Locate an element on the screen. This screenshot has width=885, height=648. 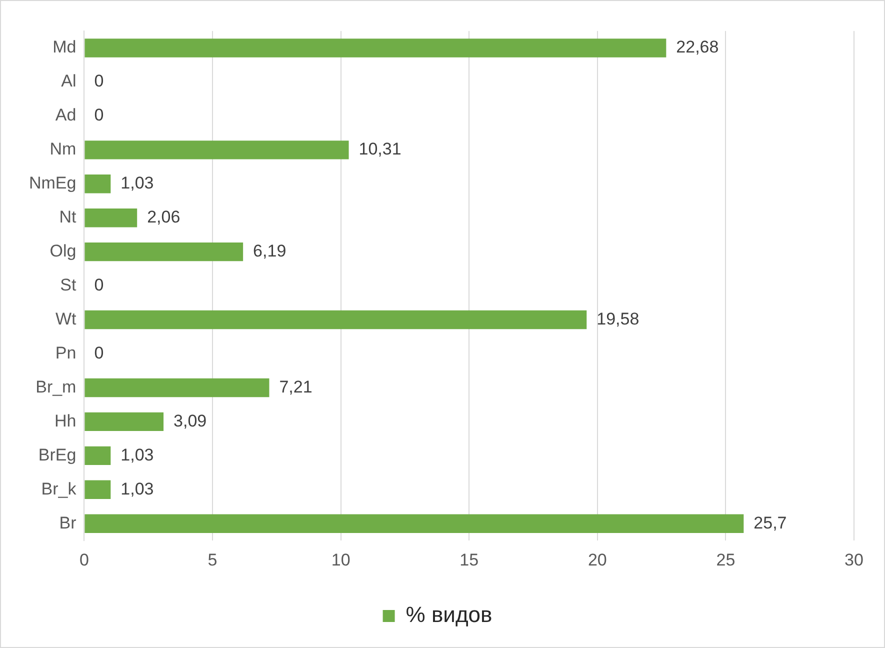
y-tick-label: Md is located at coordinates (64, 47).